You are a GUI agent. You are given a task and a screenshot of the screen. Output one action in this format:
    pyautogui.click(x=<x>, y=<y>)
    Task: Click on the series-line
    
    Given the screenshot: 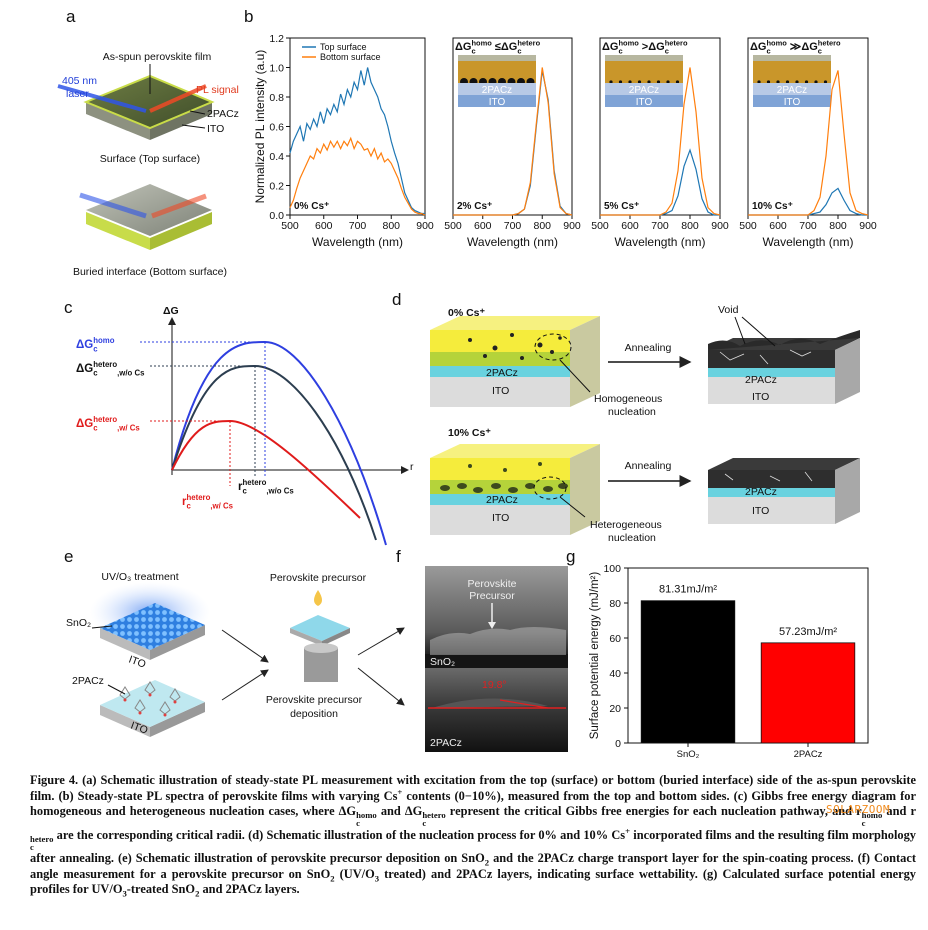 What is the action you would take?
    pyautogui.click(x=357, y=176)
    